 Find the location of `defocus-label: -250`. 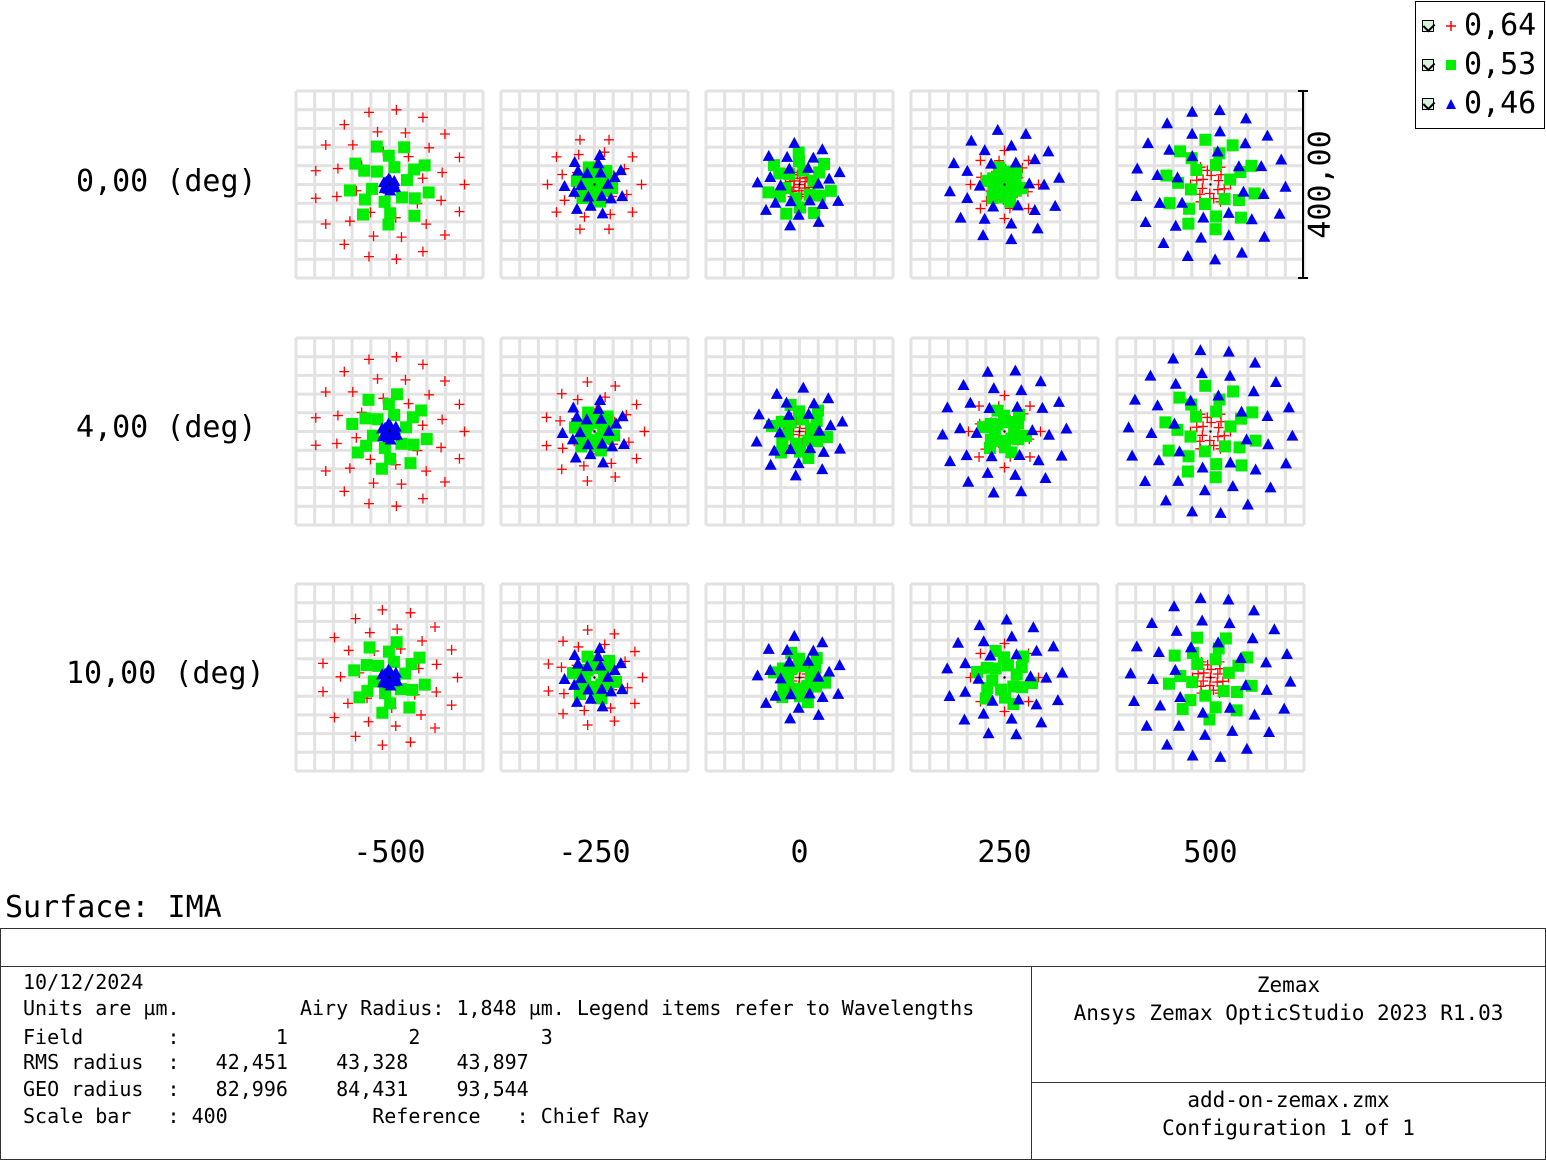

defocus-label: -250 is located at coordinates (594, 852).